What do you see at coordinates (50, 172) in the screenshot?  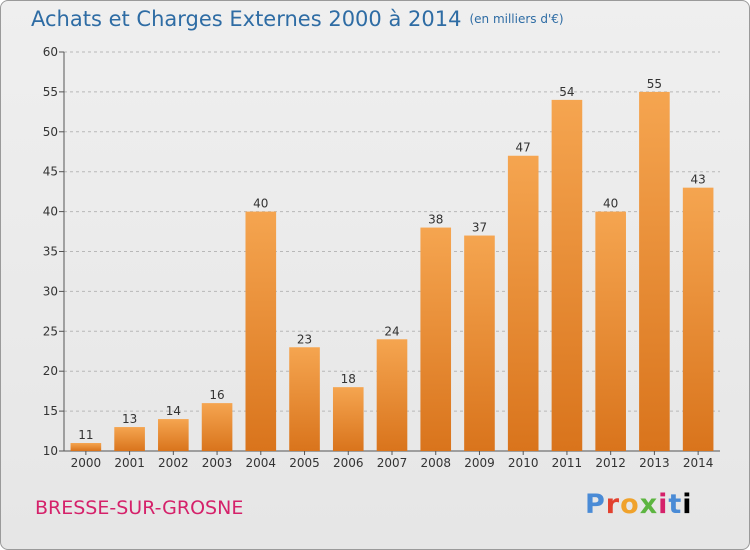 I see `y-tick-label: 45` at bounding box center [50, 172].